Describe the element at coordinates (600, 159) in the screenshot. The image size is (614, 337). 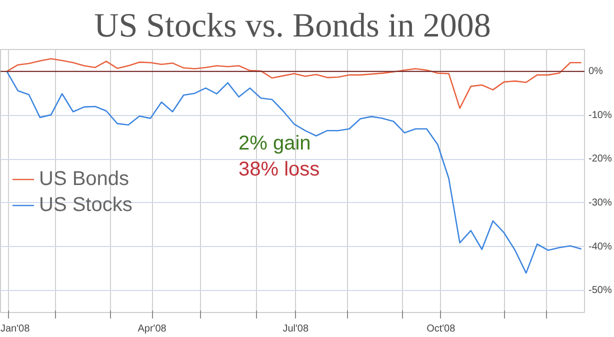
I see `y-tick-label: -20%` at that location.